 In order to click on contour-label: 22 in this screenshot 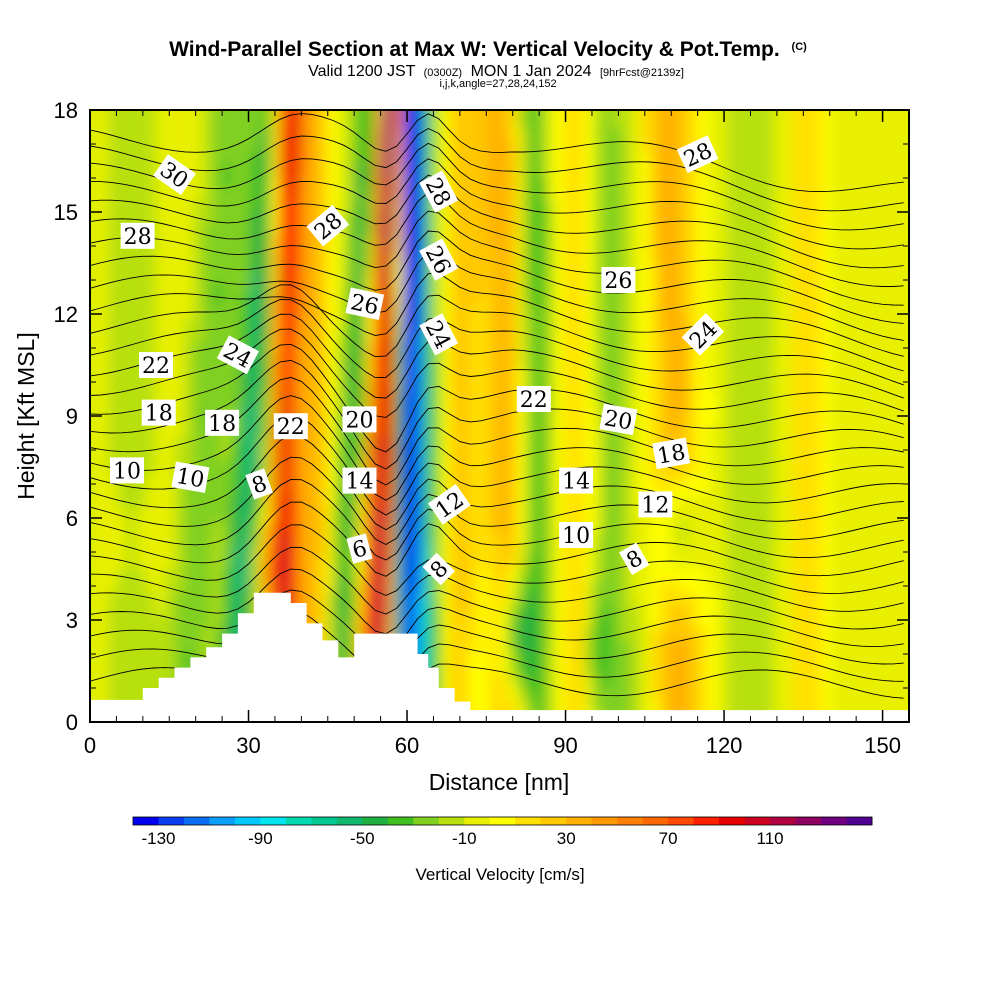, I will do `click(156, 365)`.